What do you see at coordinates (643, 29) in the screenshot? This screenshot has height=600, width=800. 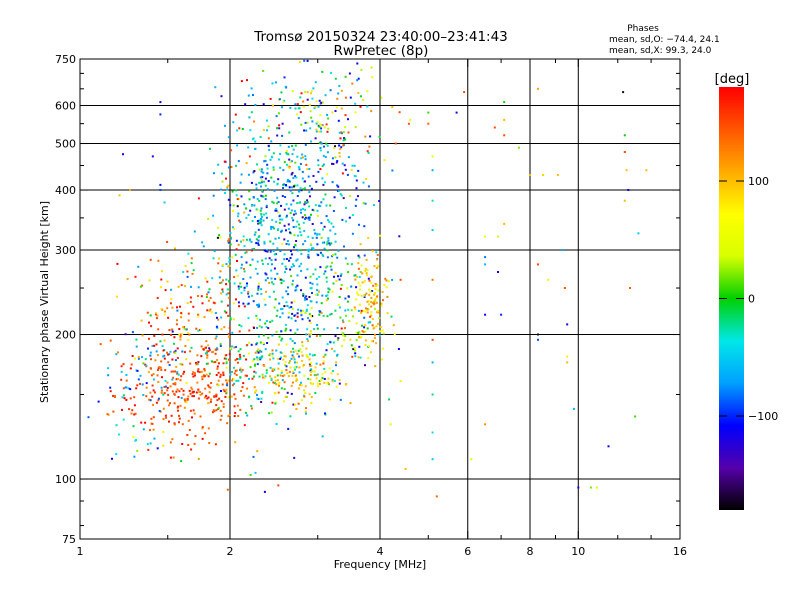 I see `legend-title: Phases` at bounding box center [643, 29].